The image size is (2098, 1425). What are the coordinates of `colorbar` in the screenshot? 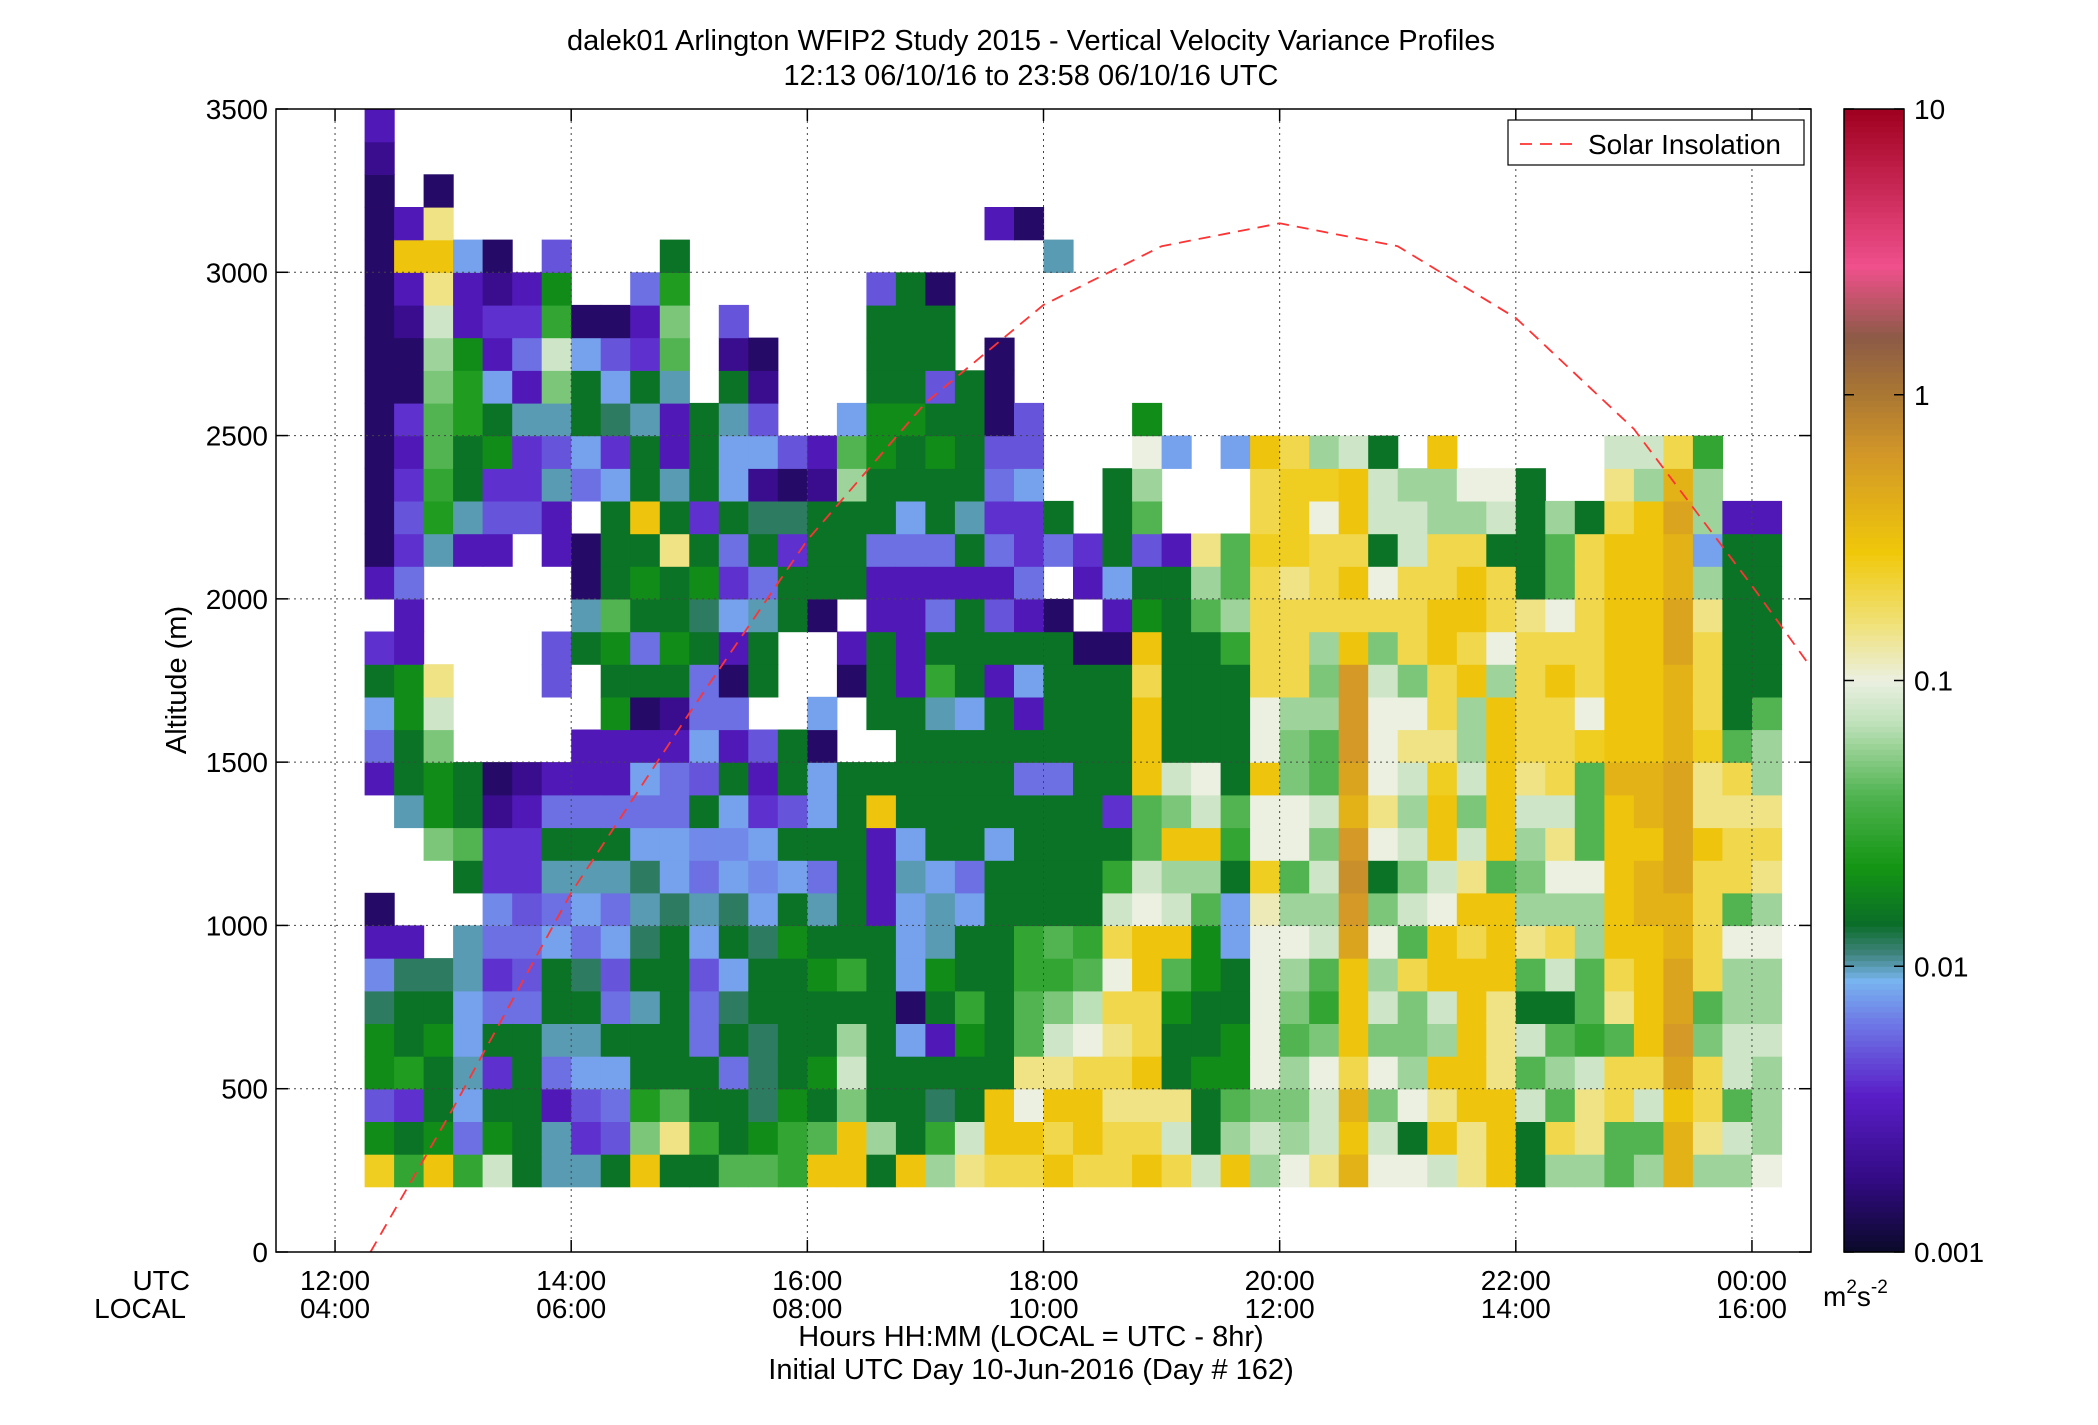 It's located at (1874, 681).